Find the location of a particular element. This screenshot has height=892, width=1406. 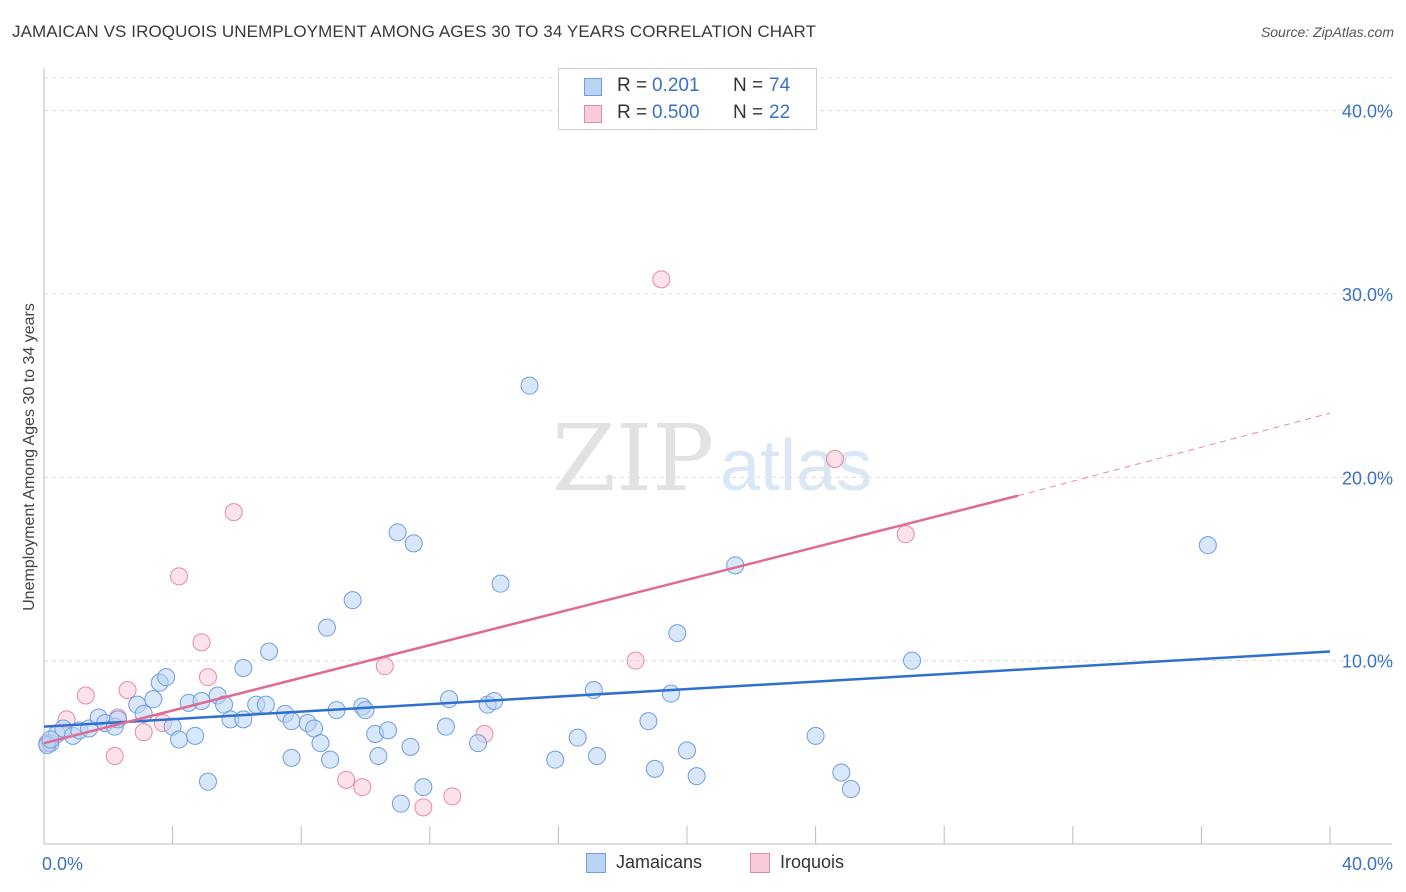

legend-n-value: 22 is located at coordinates (780, 112).